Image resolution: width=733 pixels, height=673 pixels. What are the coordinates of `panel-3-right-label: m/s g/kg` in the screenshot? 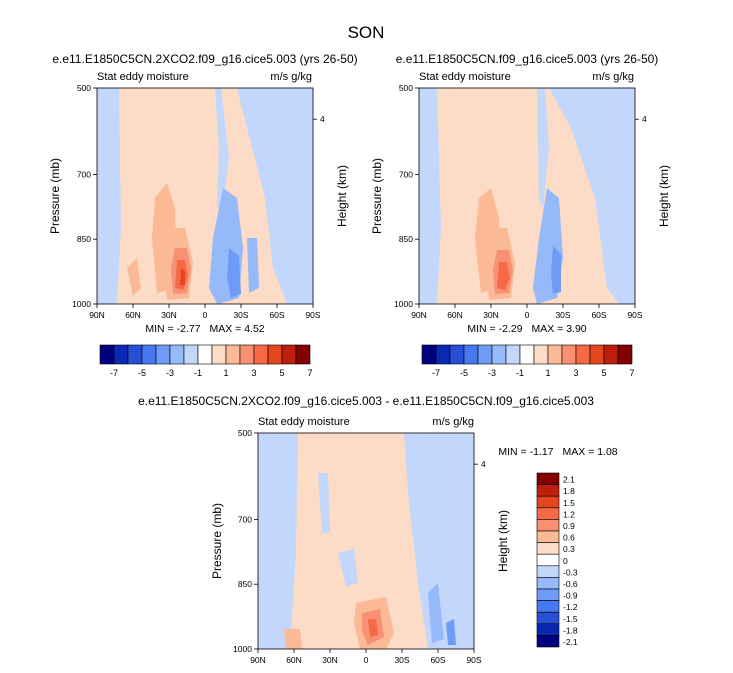 It's located at (453, 422).